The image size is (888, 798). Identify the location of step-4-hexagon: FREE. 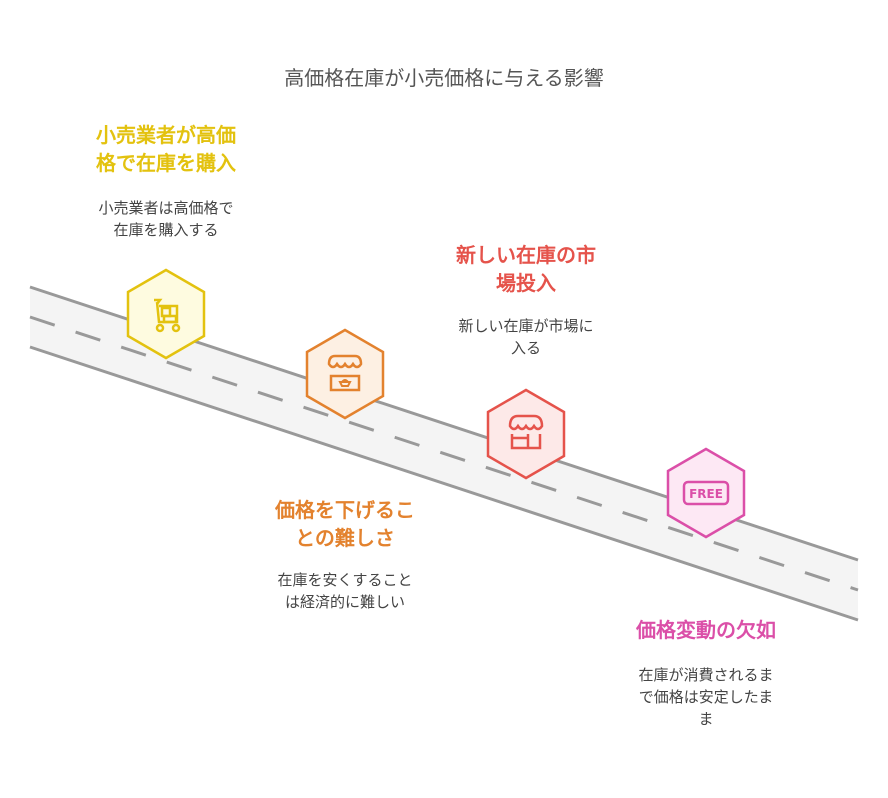
(706, 493).